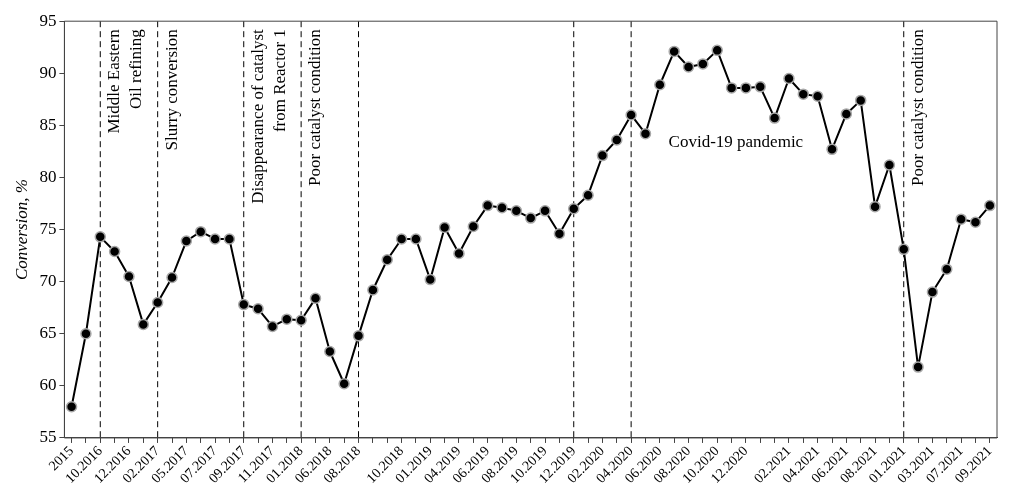 The image size is (1017, 495). I want to click on y-tick-label: 60, so click(48, 385).